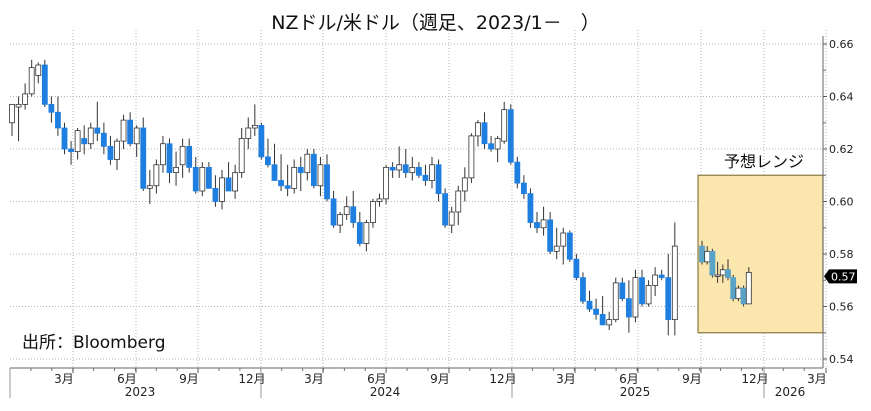  Describe the element at coordinates (841, 44) in the screenshot. I see `y-tick-label: 0.66` at that location.